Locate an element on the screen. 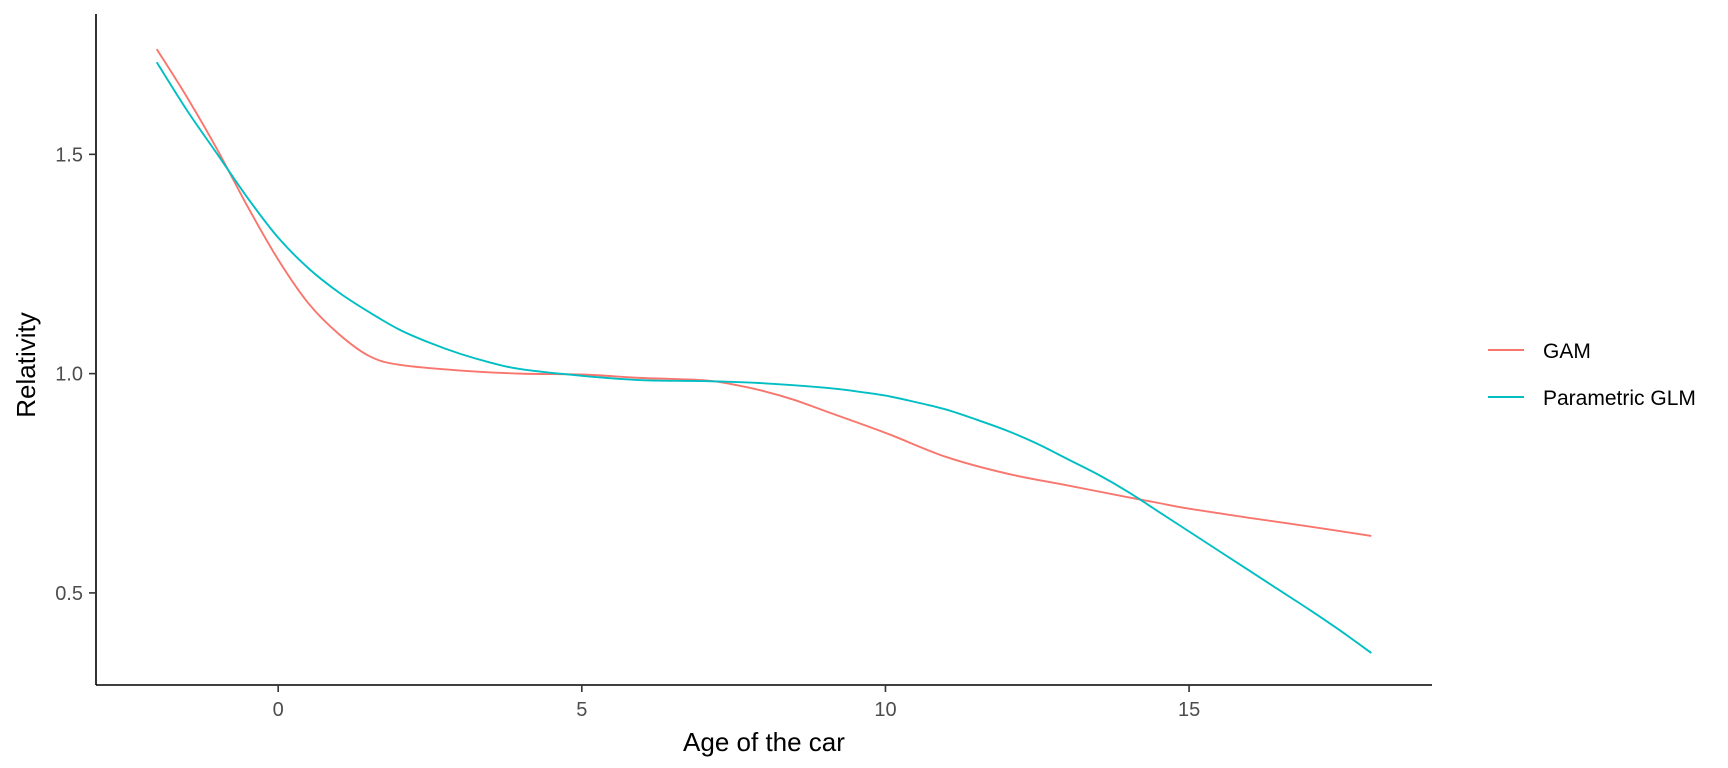 This screenshot has width=1728, height=768. legend-label-gam: GAM is located at coordinates (1567, 351).